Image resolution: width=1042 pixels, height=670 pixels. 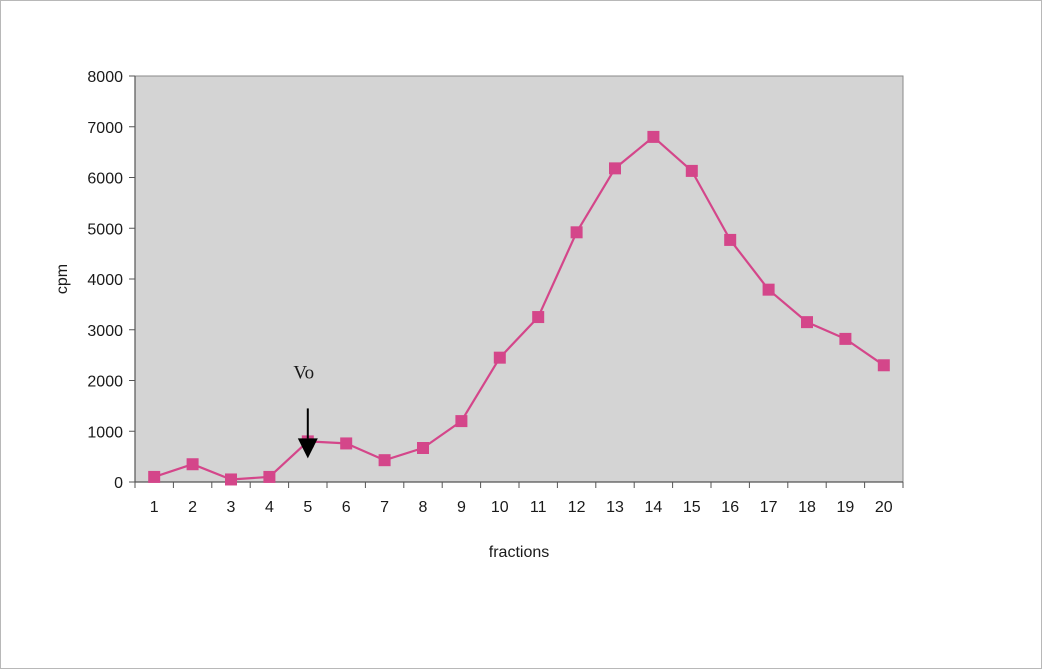 What do you see at coordinates (423, 507) in the screenshot?
I see `x-tick-label: 8` at bounding box center [423, 507].